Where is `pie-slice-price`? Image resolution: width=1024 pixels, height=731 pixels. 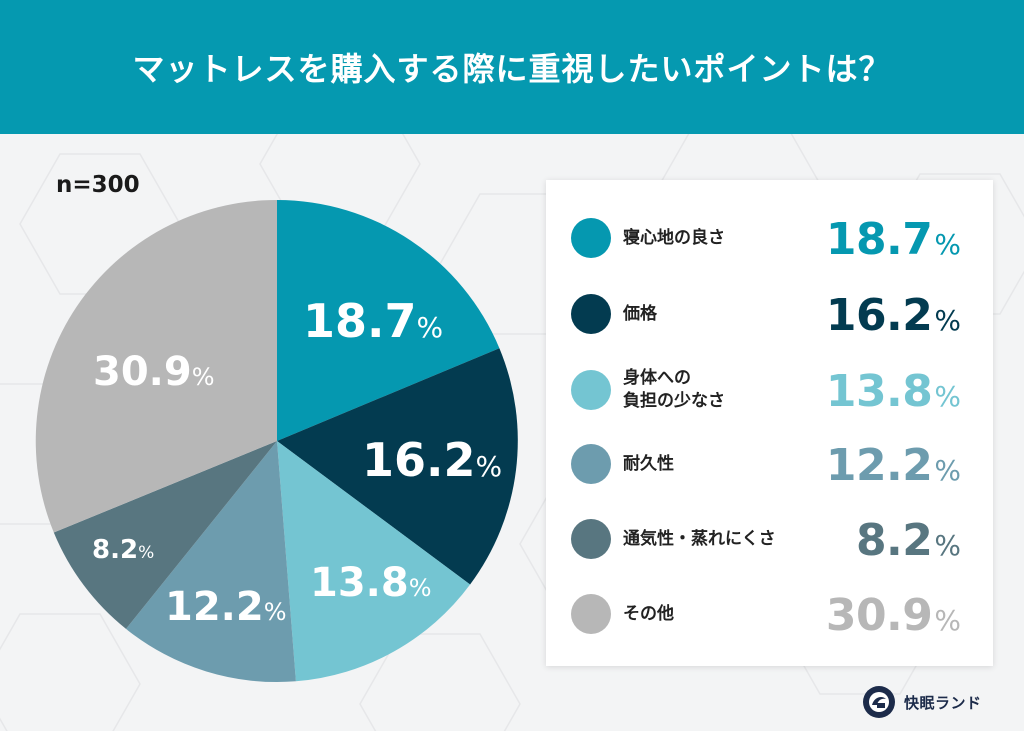 pie-slice-price is located at coordinates (397, 466).